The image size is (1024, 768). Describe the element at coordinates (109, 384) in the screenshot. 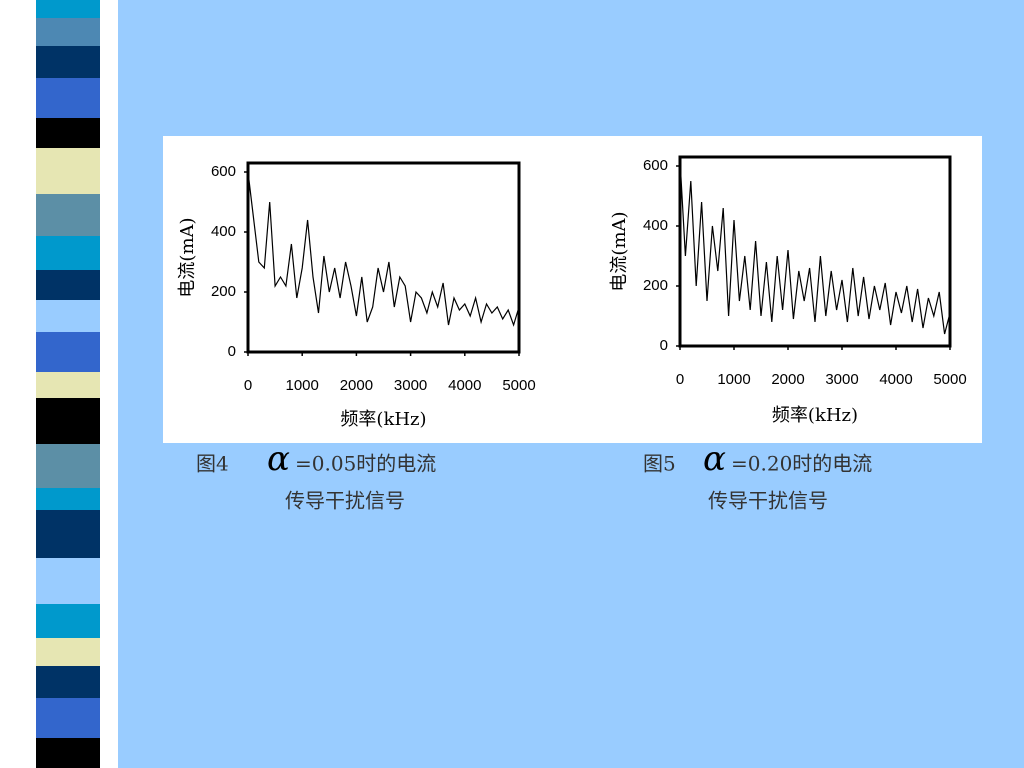

I see `sidebar-edge` at that location.